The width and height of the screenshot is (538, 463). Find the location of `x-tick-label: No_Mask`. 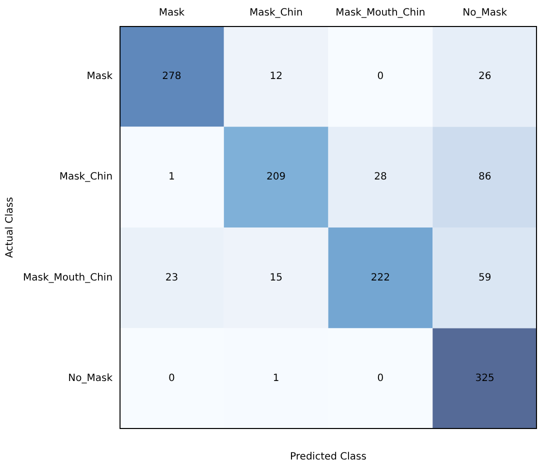

x-tick-label: No_Mask is located at coordinates (485, 13).